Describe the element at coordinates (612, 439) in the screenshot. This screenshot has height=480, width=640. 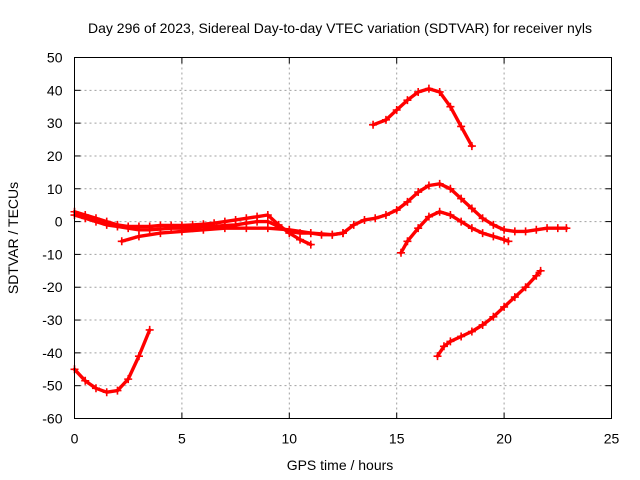
I see `x-tick-label: 25` at that location.